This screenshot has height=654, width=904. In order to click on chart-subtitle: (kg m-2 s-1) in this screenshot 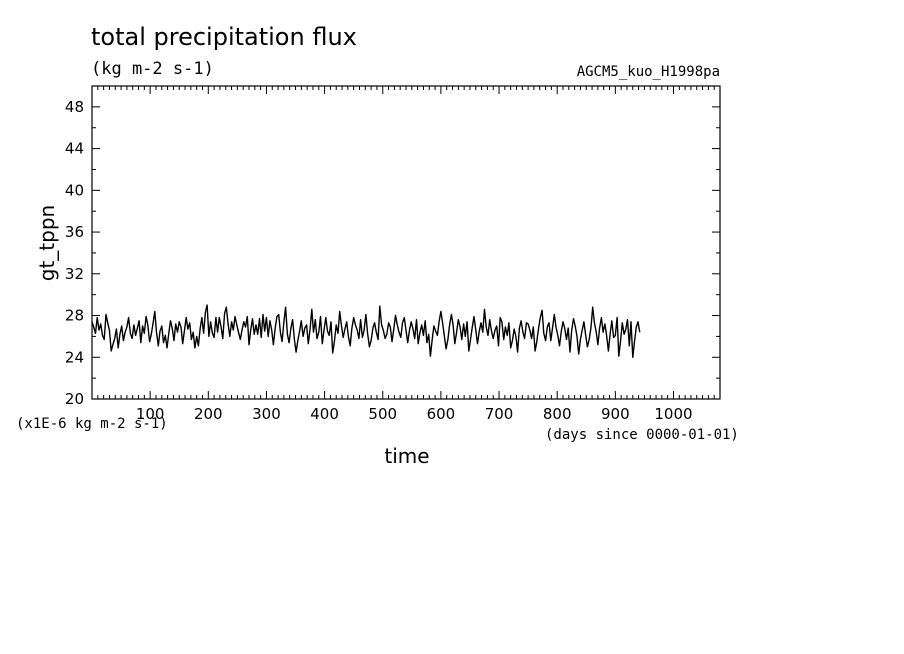, I will do `click(152, 69)`.